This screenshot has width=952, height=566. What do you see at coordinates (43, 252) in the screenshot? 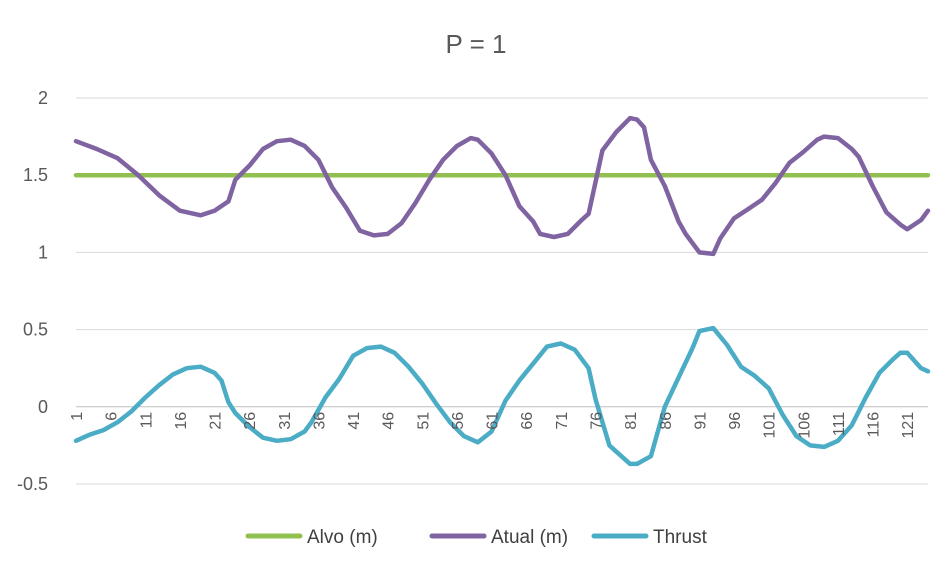
I see `y-tick-label: 1` at bounding box center [43, 252].